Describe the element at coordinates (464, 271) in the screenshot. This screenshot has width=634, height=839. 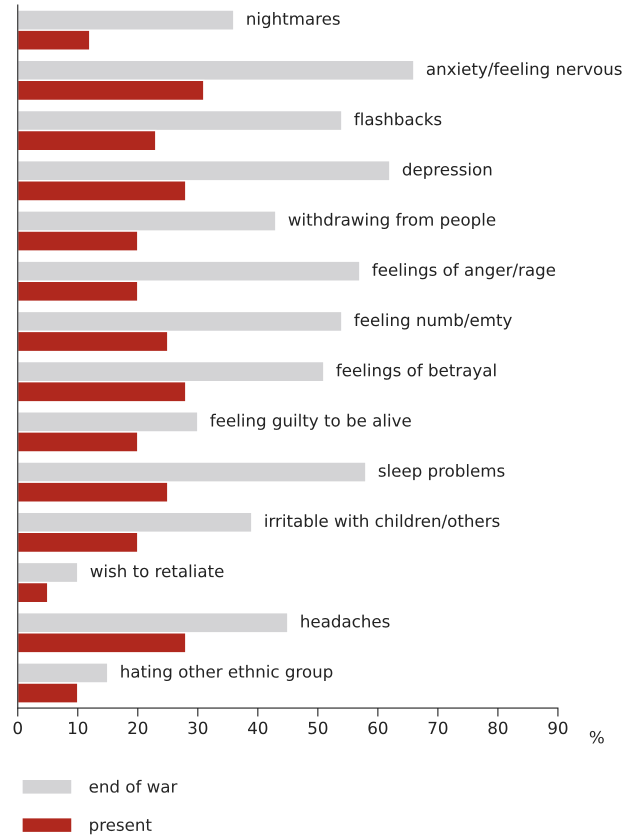
I see `y-tick-label: feelings of anger/rage` at that location.